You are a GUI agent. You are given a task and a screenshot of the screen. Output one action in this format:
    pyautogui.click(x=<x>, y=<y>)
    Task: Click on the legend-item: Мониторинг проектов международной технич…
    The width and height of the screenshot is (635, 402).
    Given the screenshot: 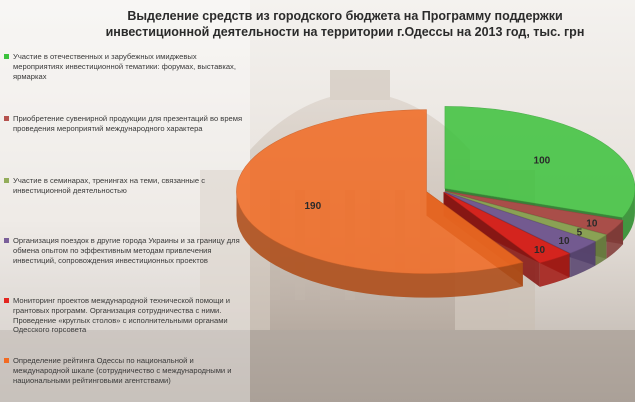 What is the action you would take?
    pyautogui.click(x=124, y=315)
    